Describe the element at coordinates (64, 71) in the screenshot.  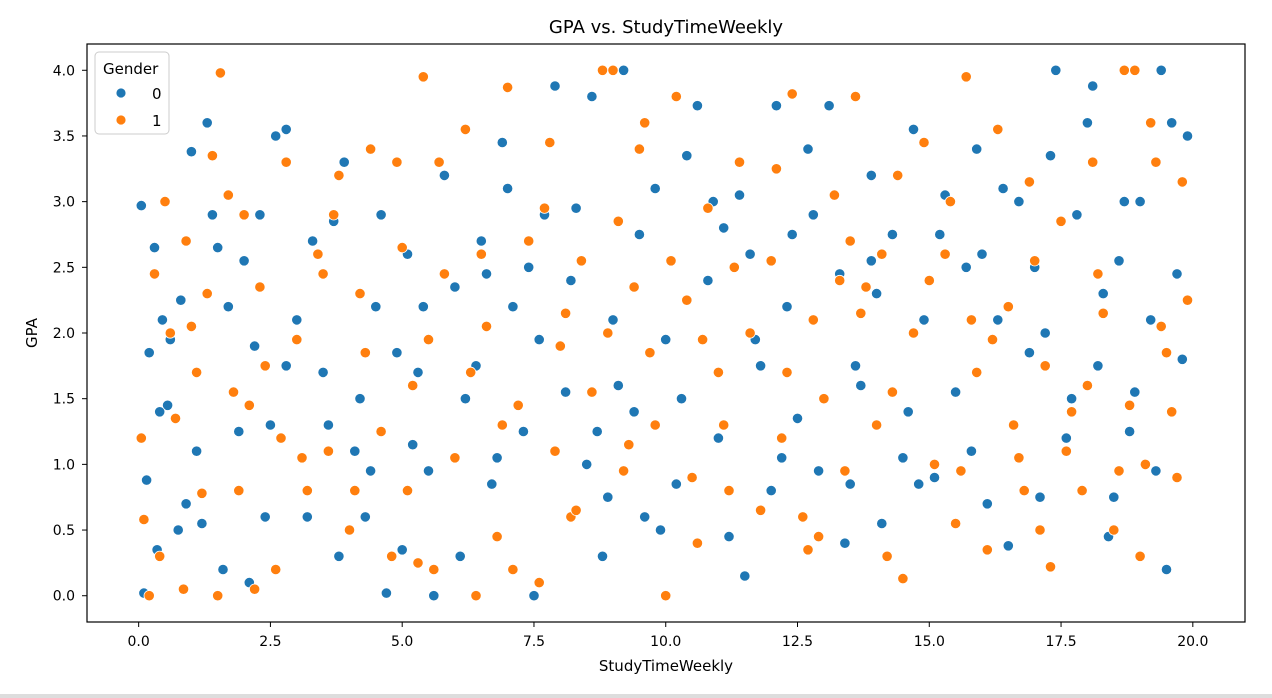
I see `y-tick-label: 4.0` at that location.